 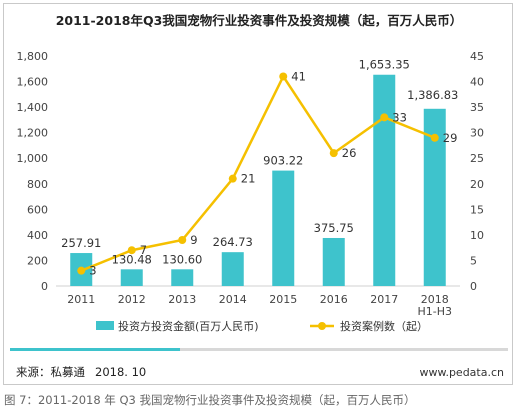 What do you see at coordinates (477, 82) in the screenshot?
I see `y-right-tick-label: 40` at bounding box center [477, 82].